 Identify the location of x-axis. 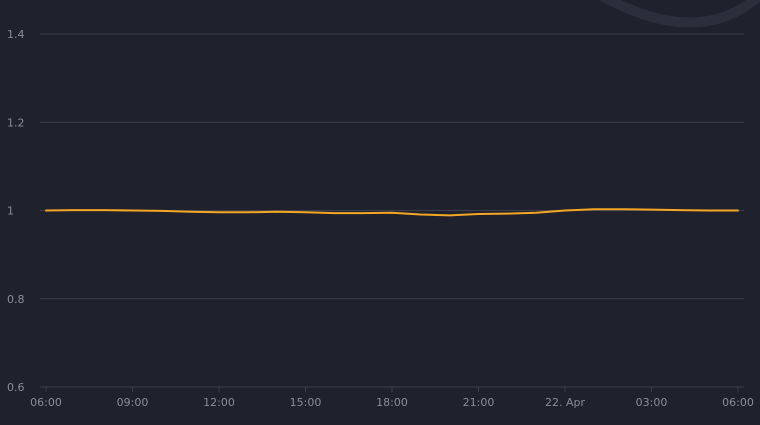
(392, 389).